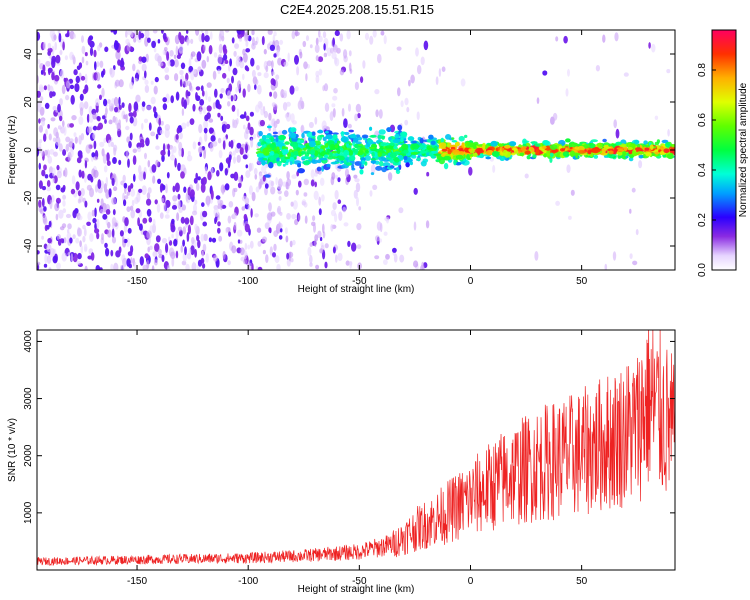 The image size is (750, 600). What do you see at coordinates (702, 270) in the screenshot?
I see `colorbar-tick-label: 0.0` at bounding box center [702, 270].